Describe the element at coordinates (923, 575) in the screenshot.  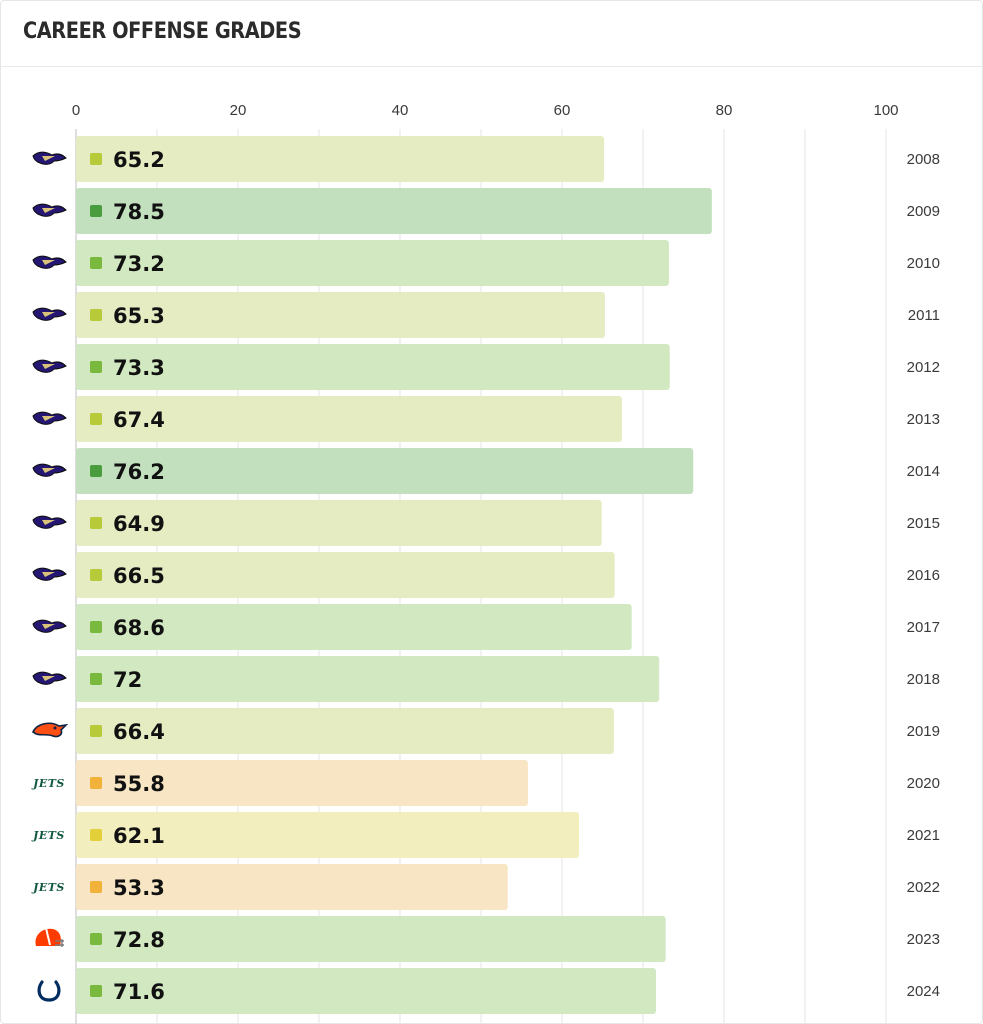
I see `season-year-label: 2016` at that location.